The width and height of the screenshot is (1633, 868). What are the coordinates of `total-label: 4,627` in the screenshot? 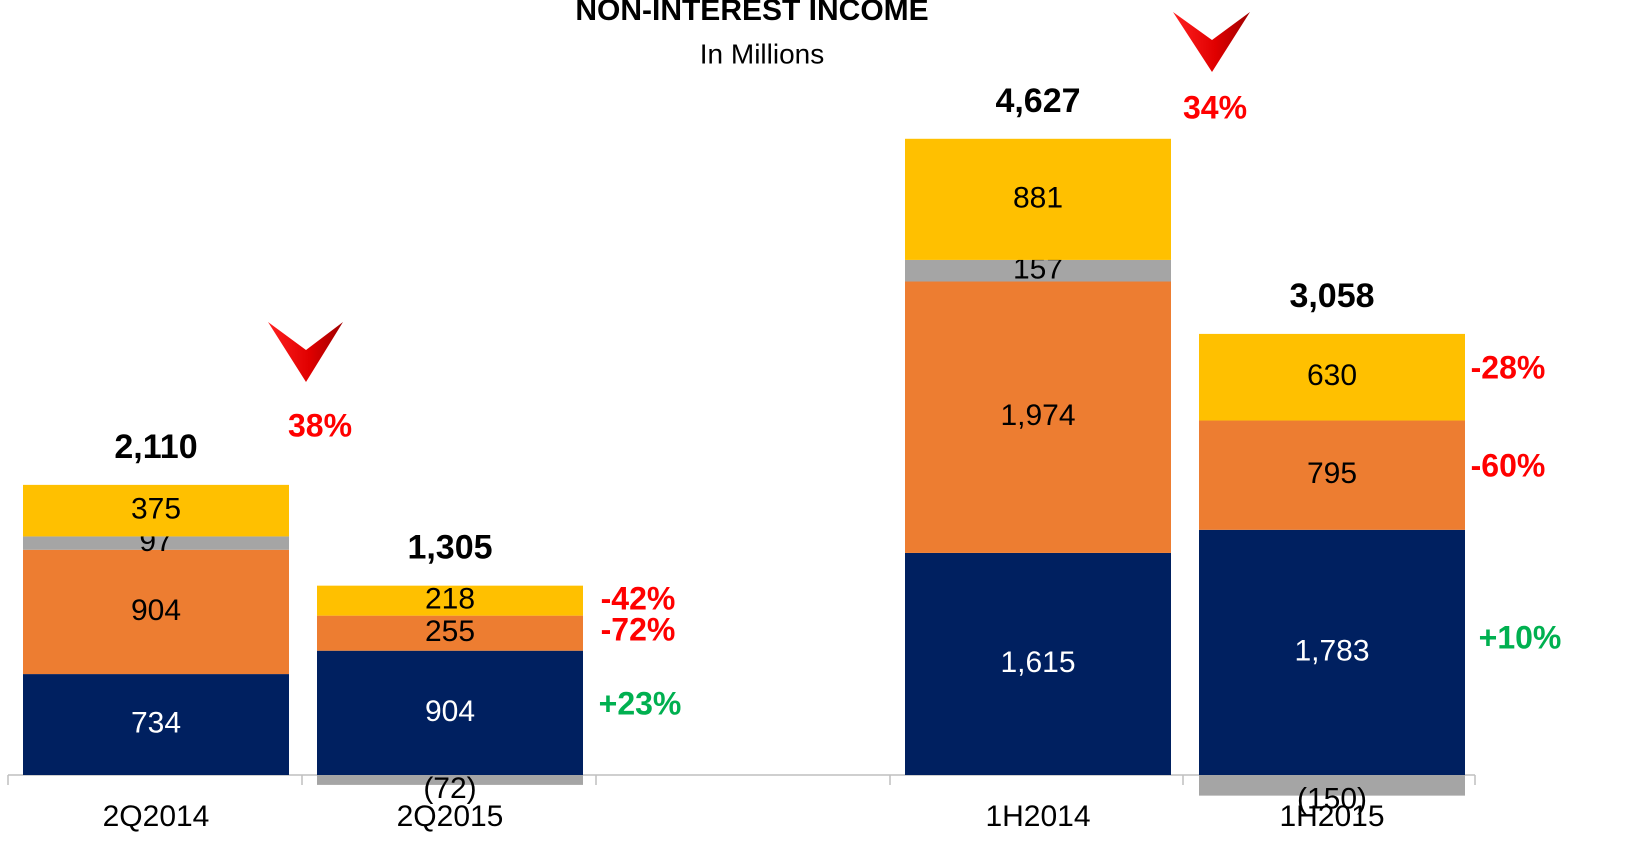 It's located at (1037, 101).